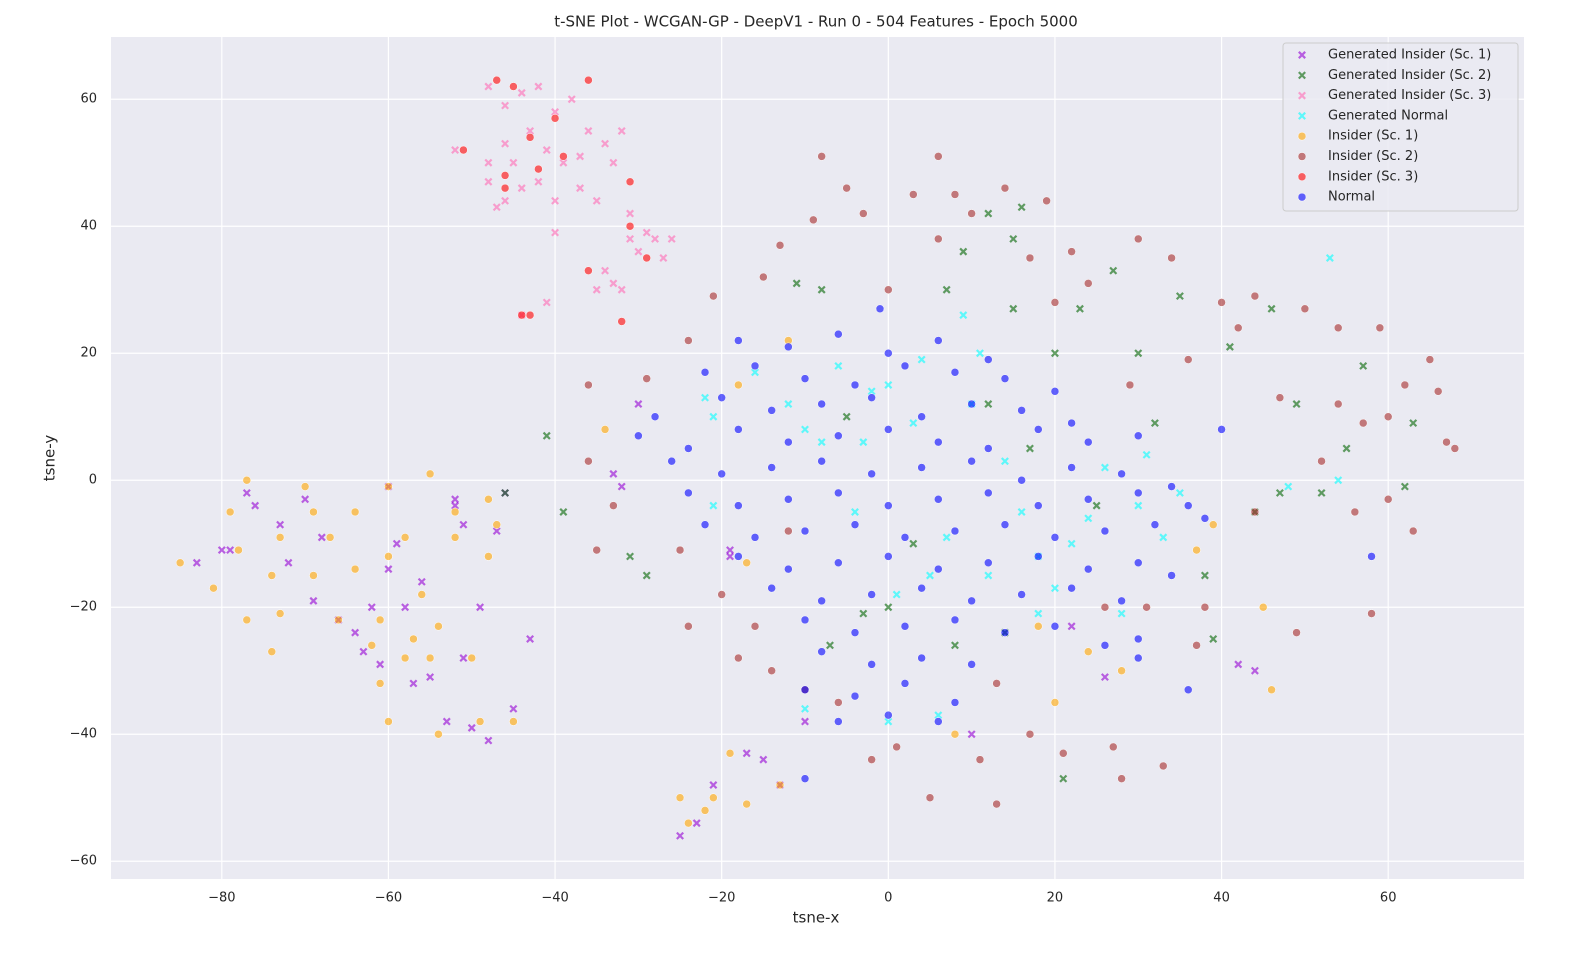  Describe the element at coordinates (888, 898) in the screenshot. I see `x-tick-label: 0` at that location.